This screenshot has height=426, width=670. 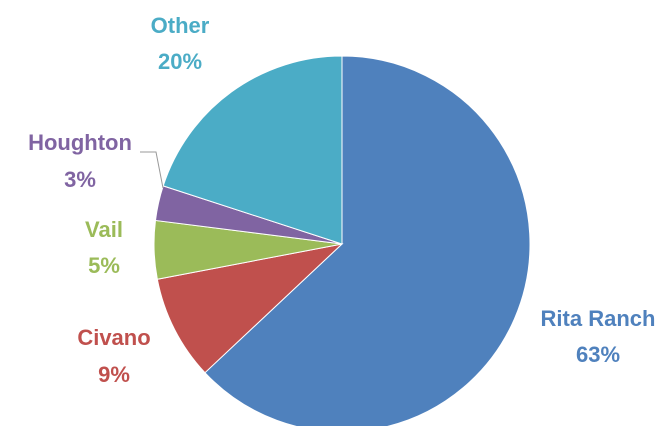 I want to click on slice-value-label: 5%, so click(x=104, y=265).